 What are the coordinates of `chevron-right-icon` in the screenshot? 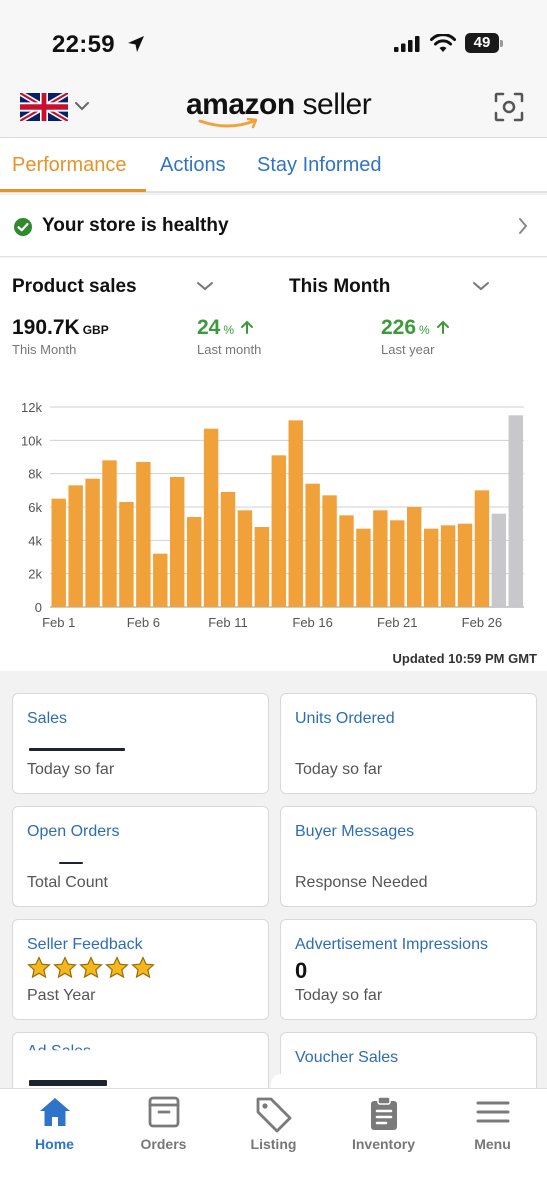 It's located at (523, 226).